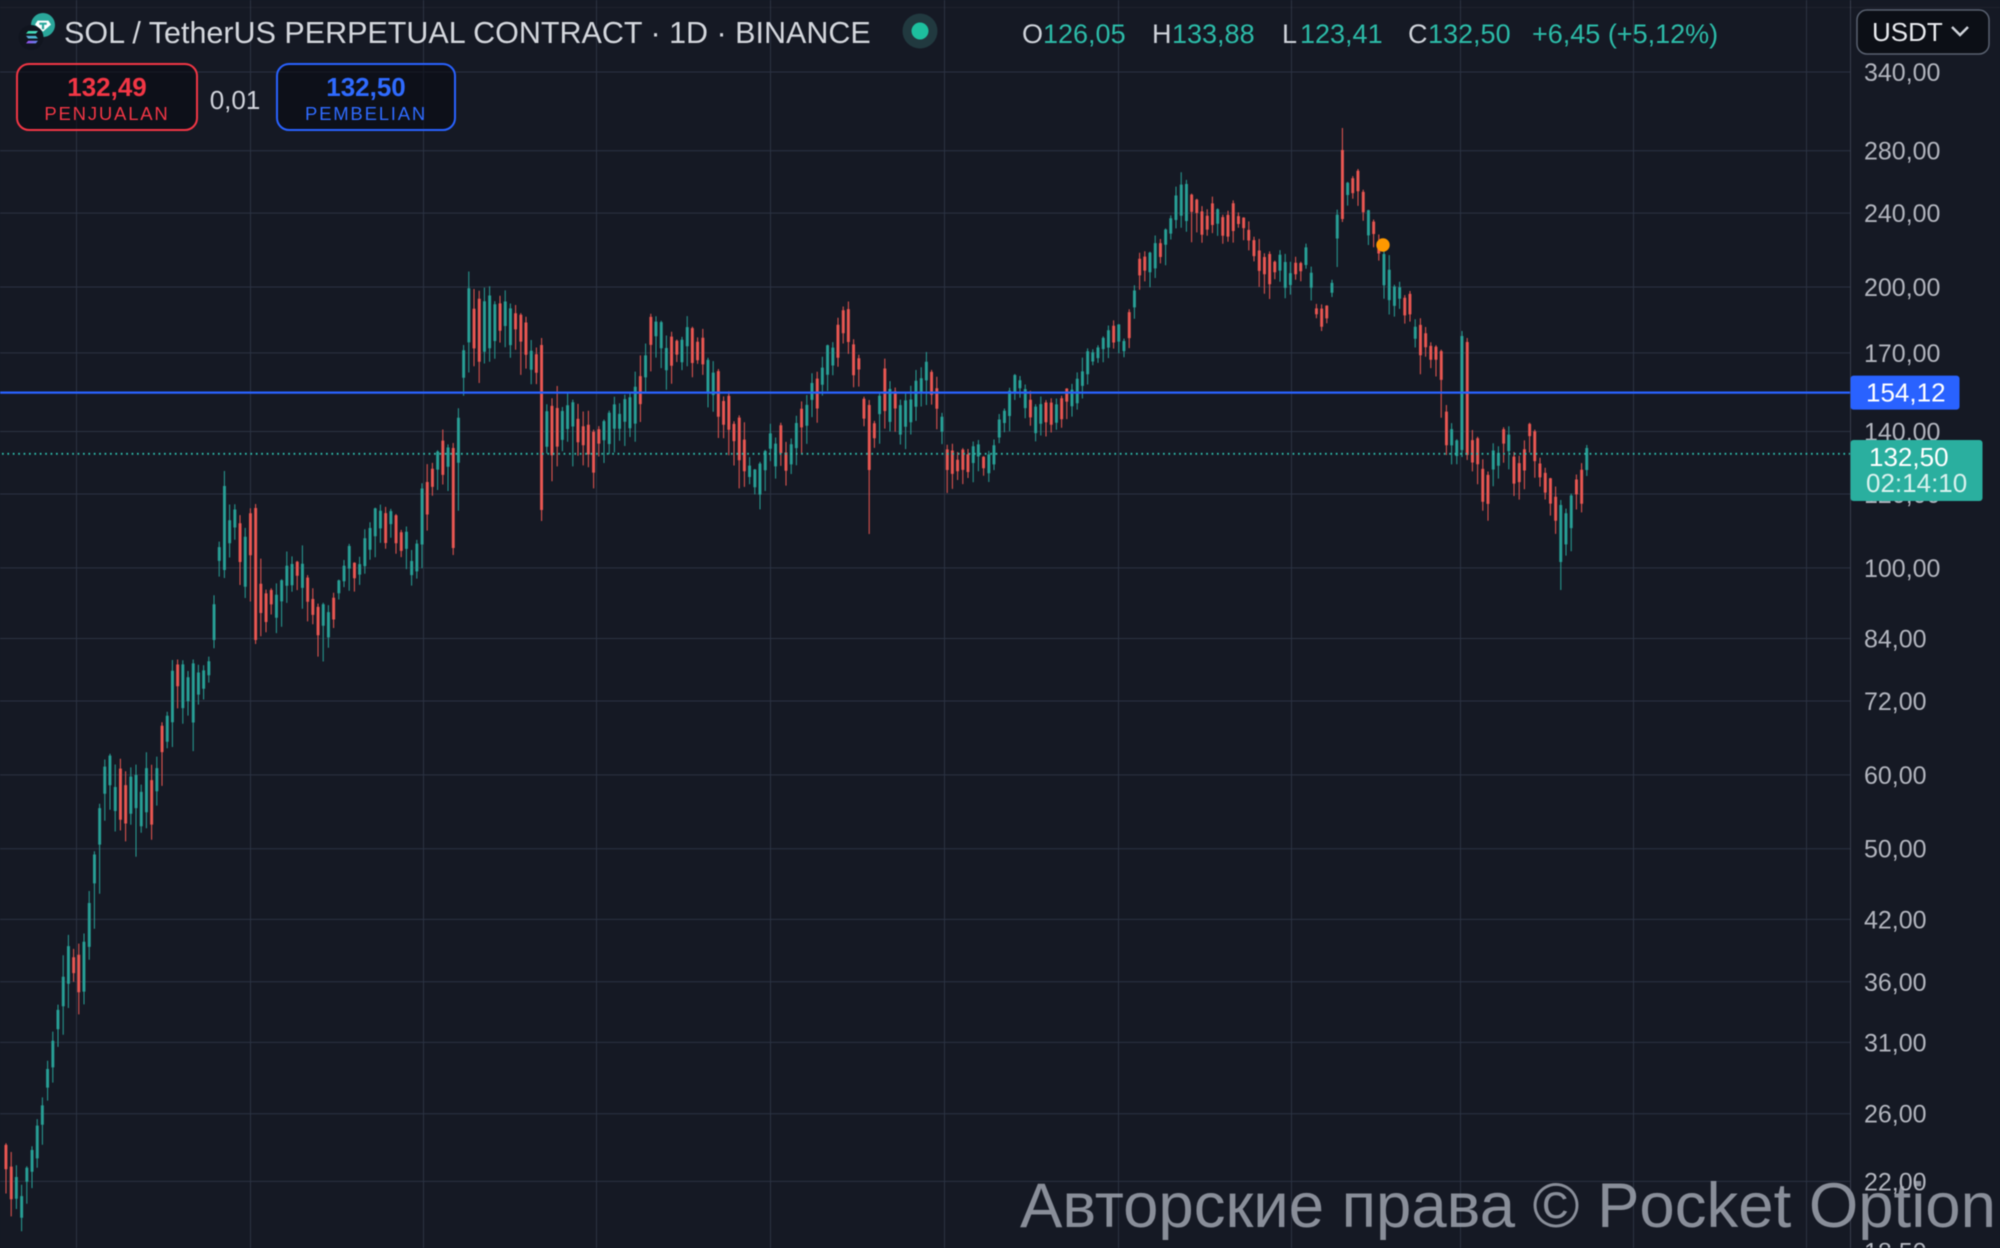  What do you see at coordinates (1895, 776) in the screenshot?
I see `svg-text: 60,00` at bounding box center [1895, 776].